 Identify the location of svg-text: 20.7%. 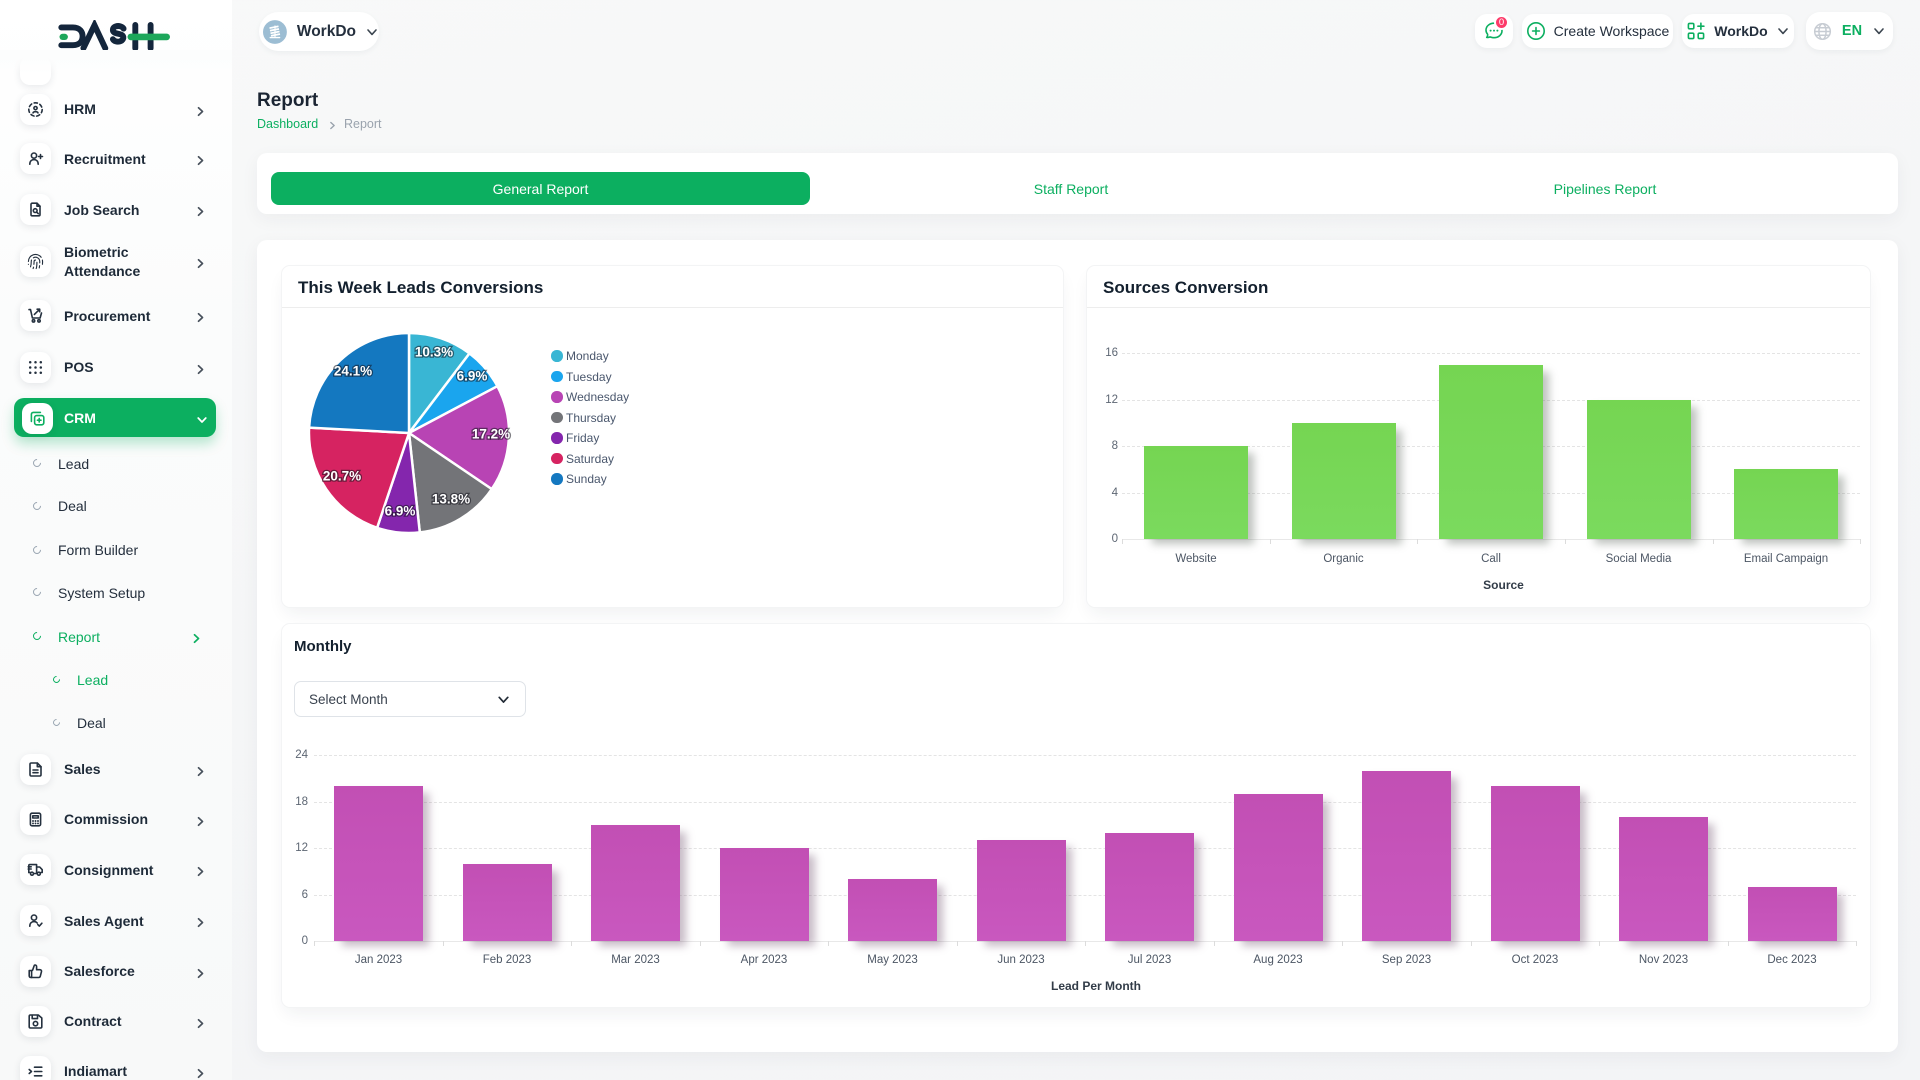
(342, 476).